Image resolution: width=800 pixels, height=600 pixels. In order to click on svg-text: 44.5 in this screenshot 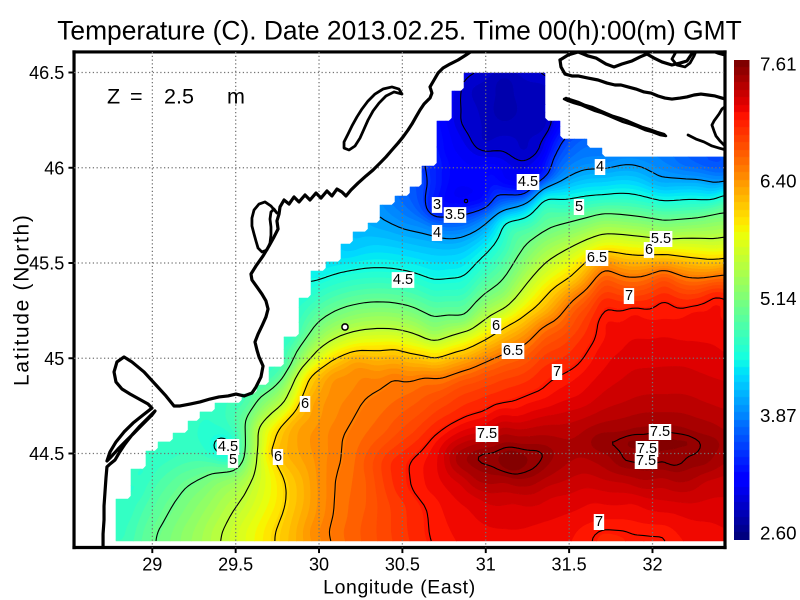, I will do `click(46, 454)`.